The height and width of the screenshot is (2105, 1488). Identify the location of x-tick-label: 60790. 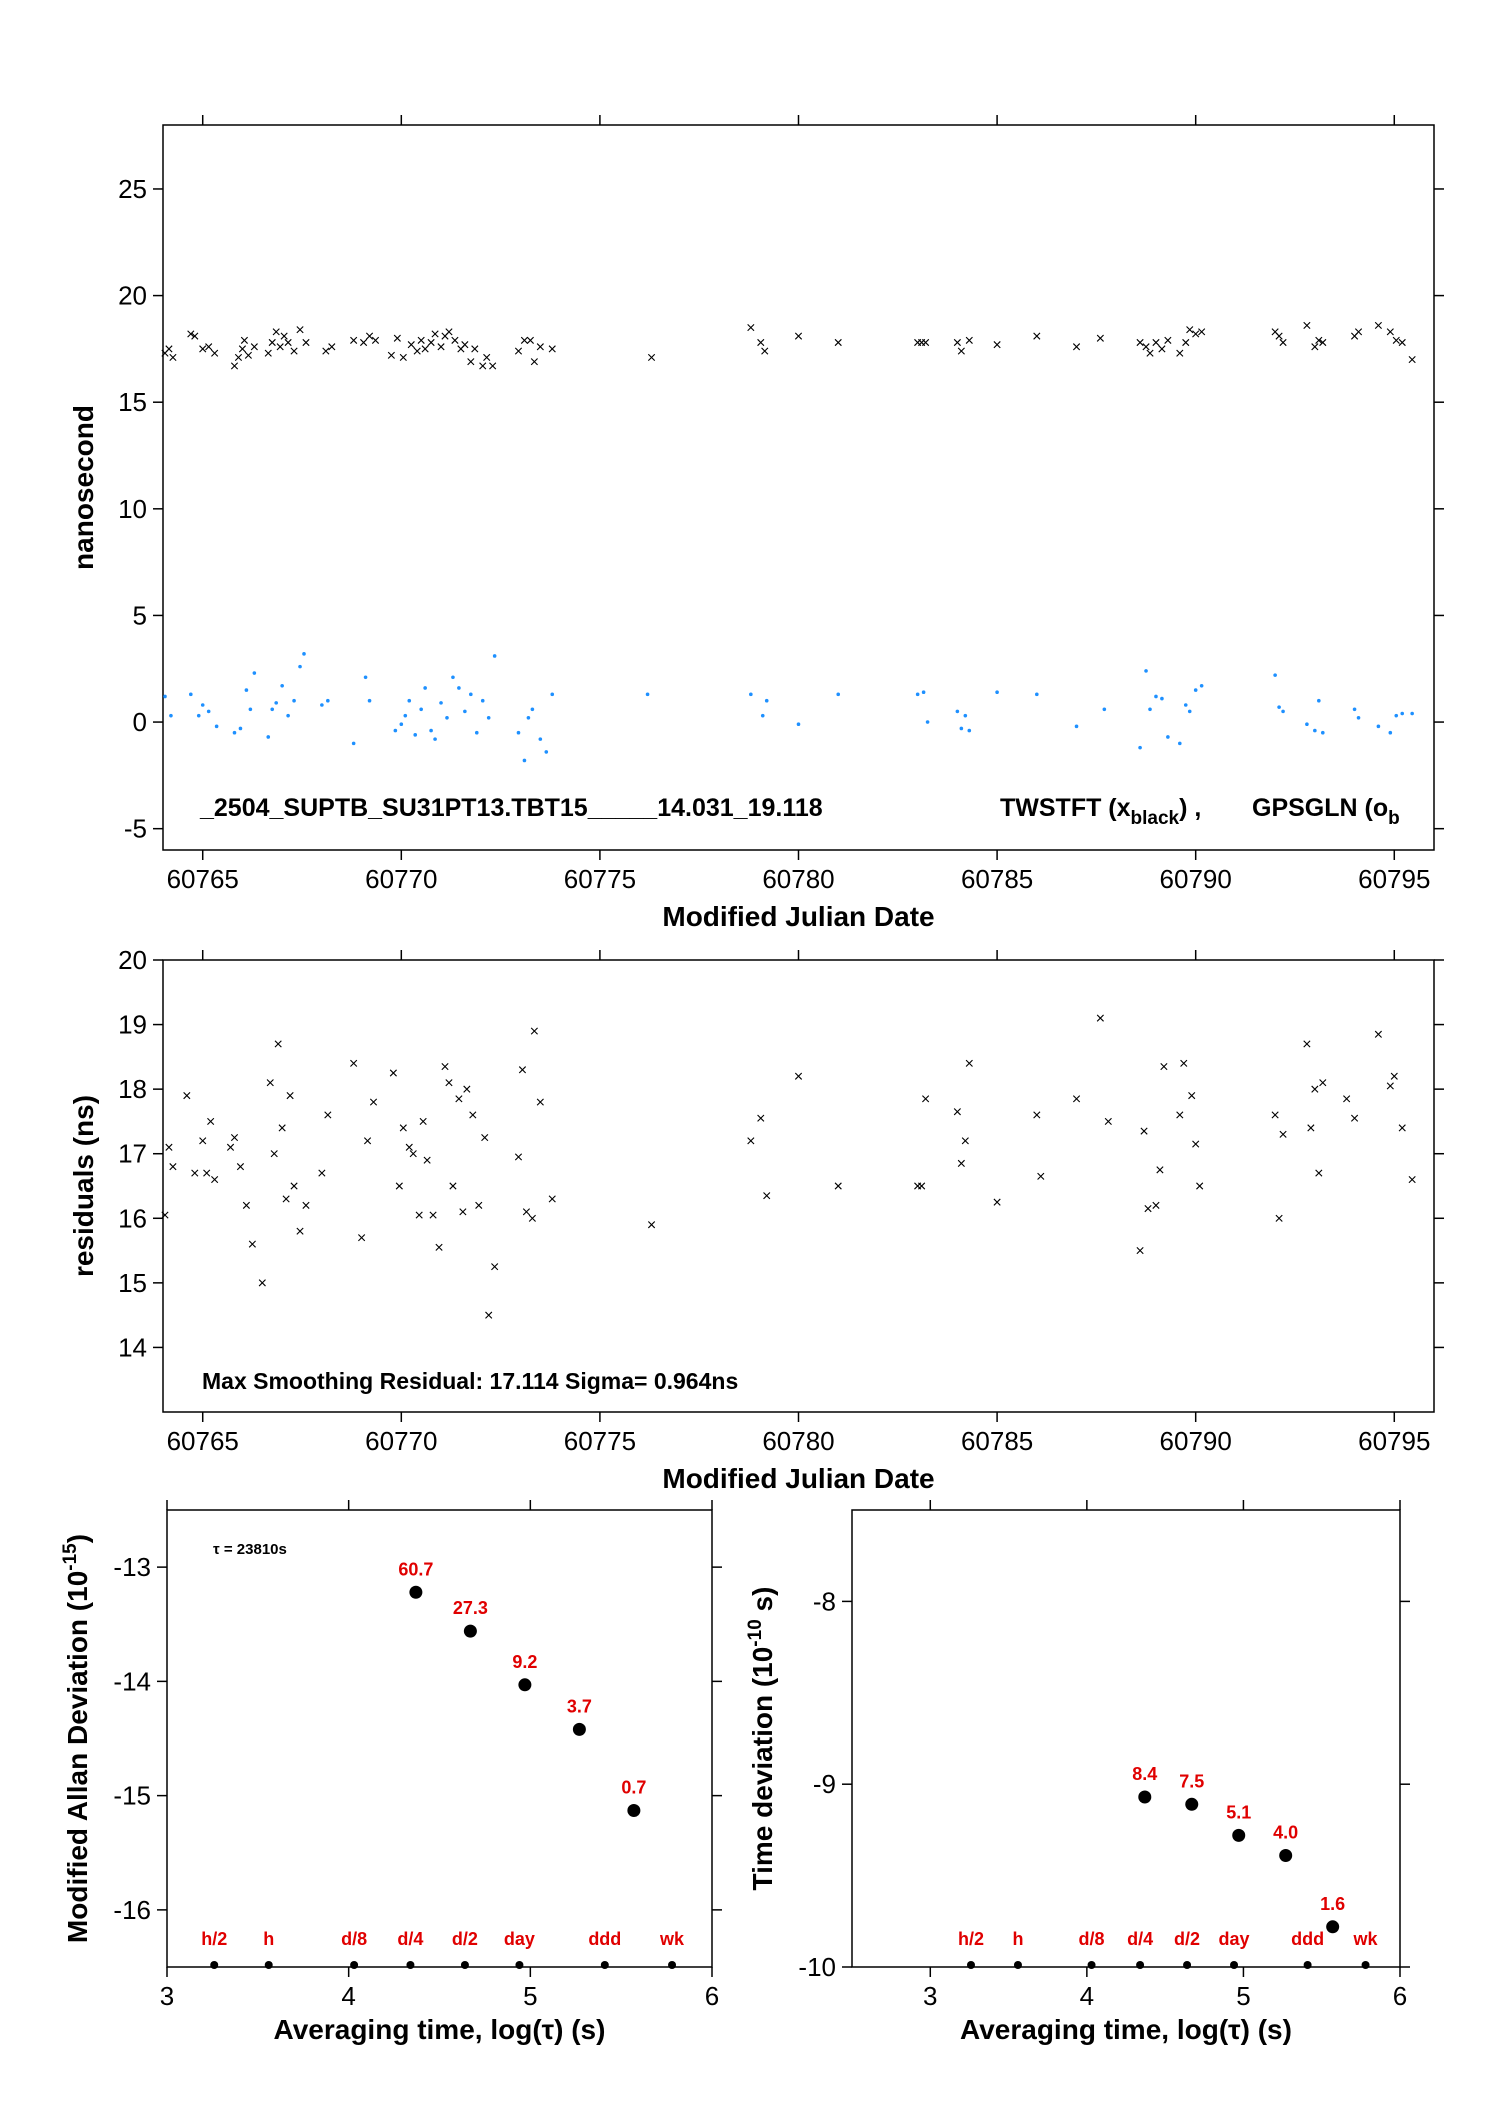
(1196, 1441).